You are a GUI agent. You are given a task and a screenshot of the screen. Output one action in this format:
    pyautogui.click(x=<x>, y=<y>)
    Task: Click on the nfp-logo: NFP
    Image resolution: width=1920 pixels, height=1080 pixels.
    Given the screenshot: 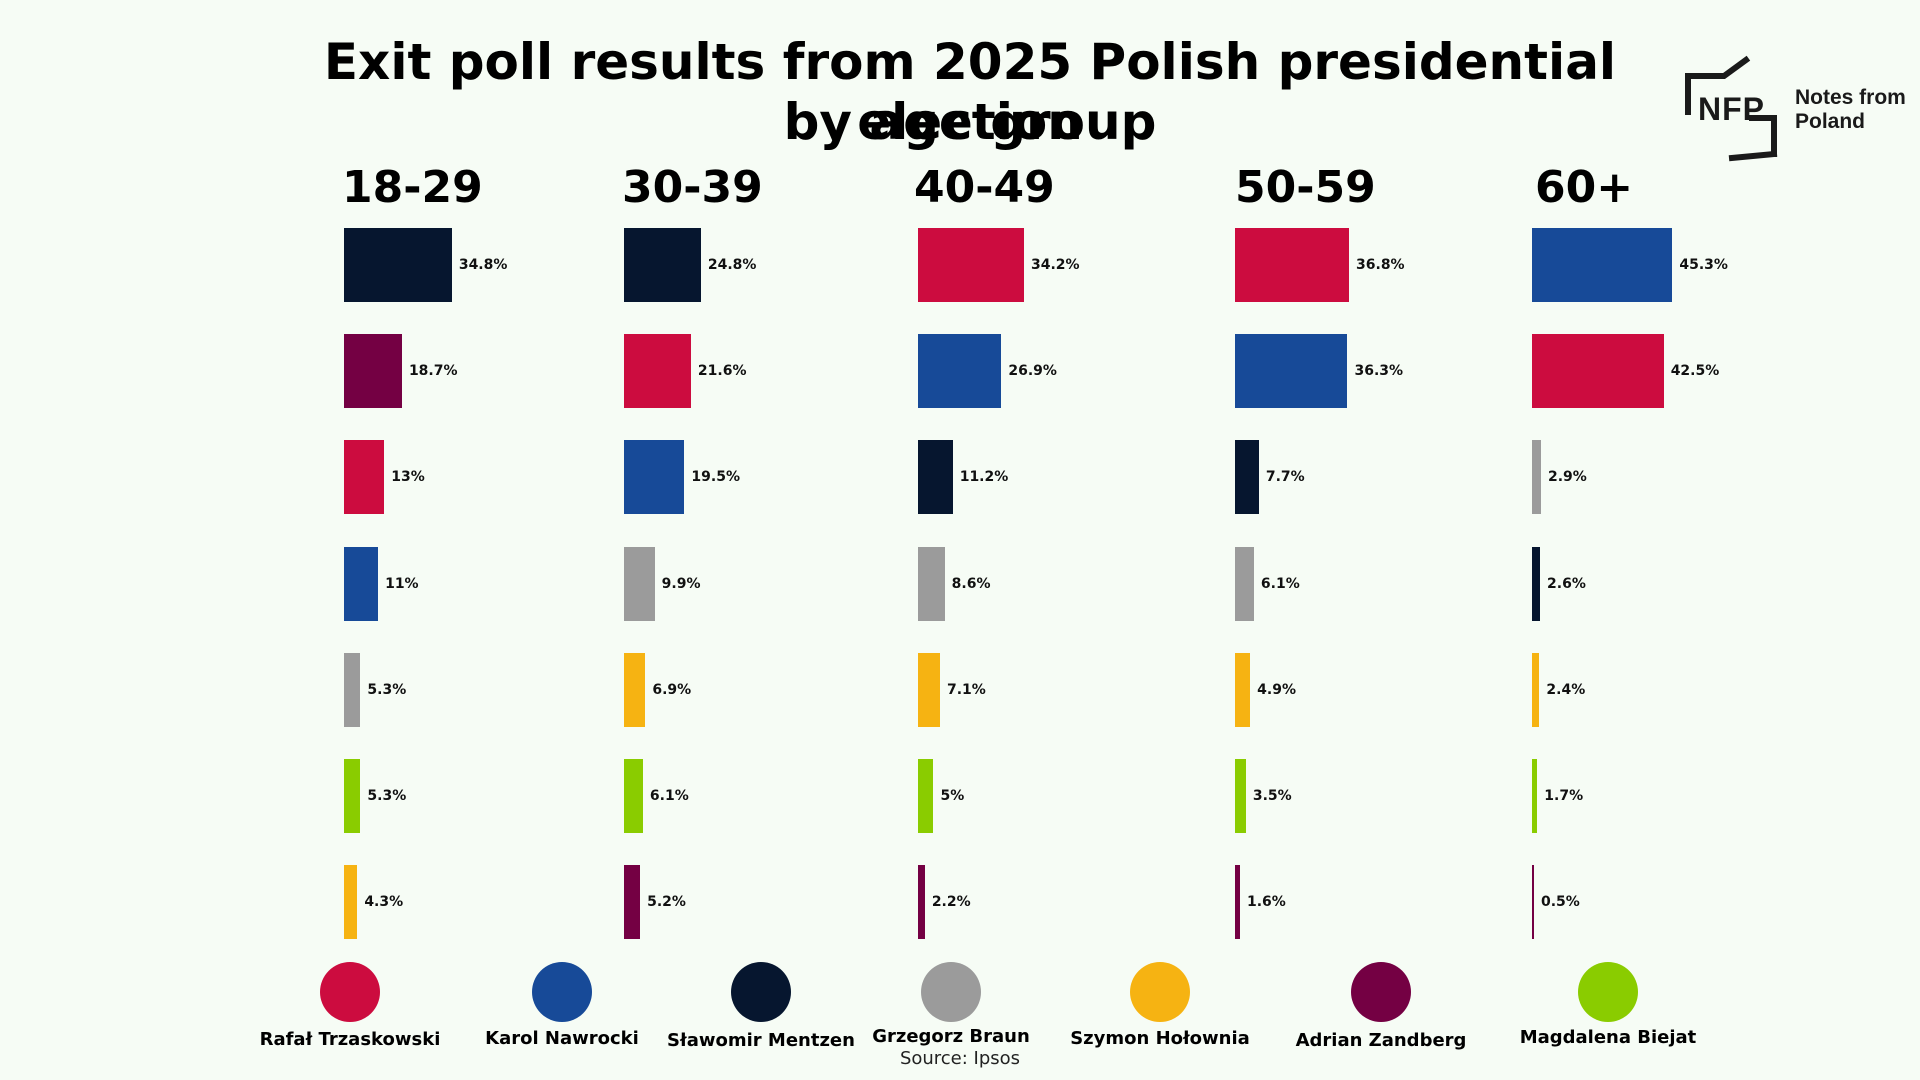 What is the action you would take?
    pyautogui.click(x=1731, y=108)
    